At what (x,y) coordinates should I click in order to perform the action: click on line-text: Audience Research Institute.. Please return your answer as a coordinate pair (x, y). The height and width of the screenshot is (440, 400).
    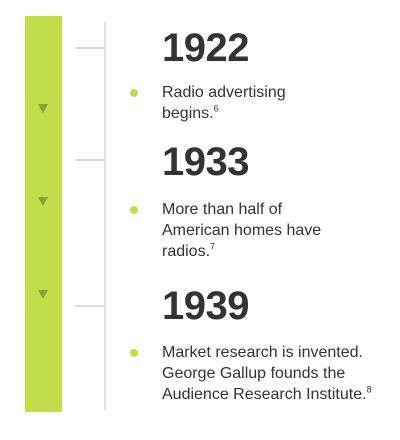
    Looking at the image, I should click on (264, 394).